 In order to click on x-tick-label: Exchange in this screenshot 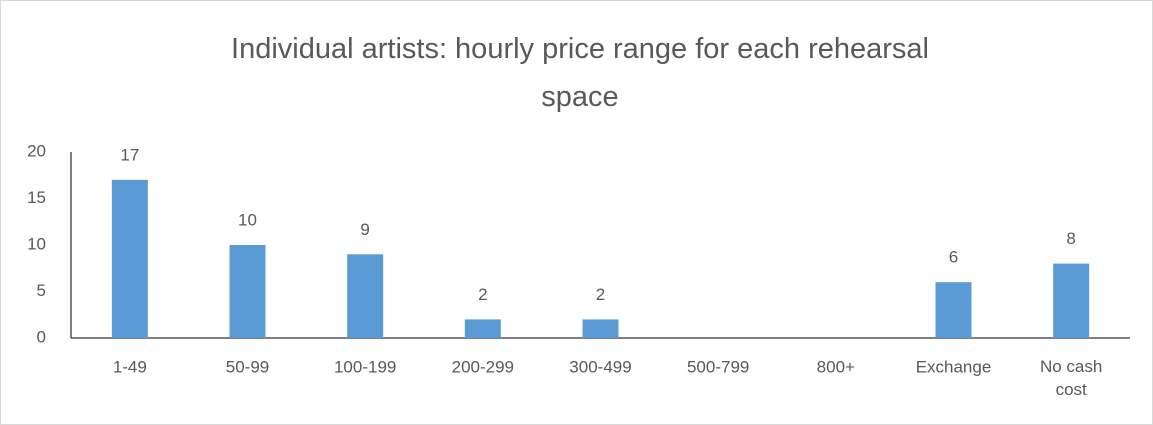, I will do `click(954, 366)`.